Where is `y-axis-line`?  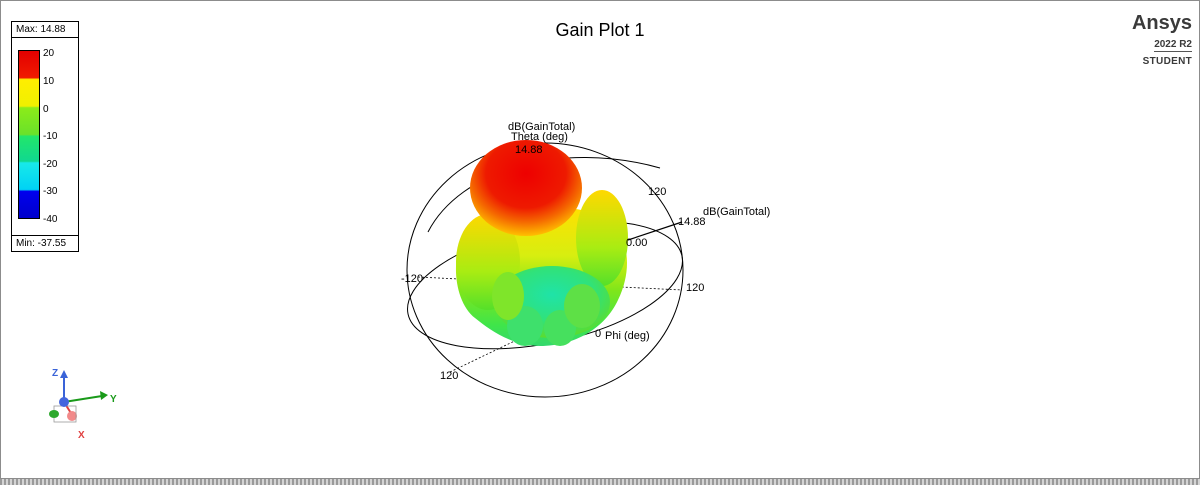
y-axis-line is located at coordinates (83, 399).